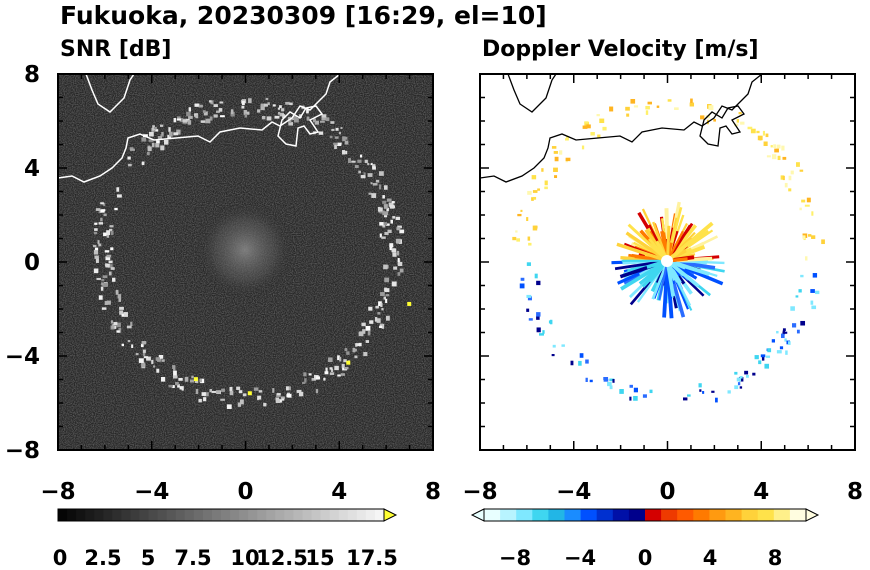  I want to click on doppler-colorbar-extend-min, so click(477, 515).